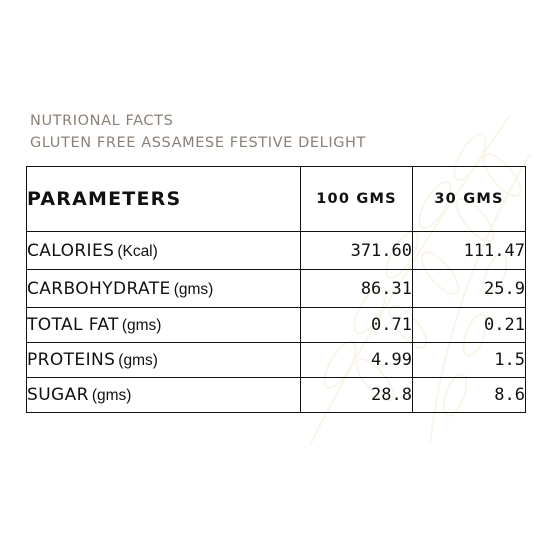  I want to click on value-30-gms: 111.47, so click(469, 250).